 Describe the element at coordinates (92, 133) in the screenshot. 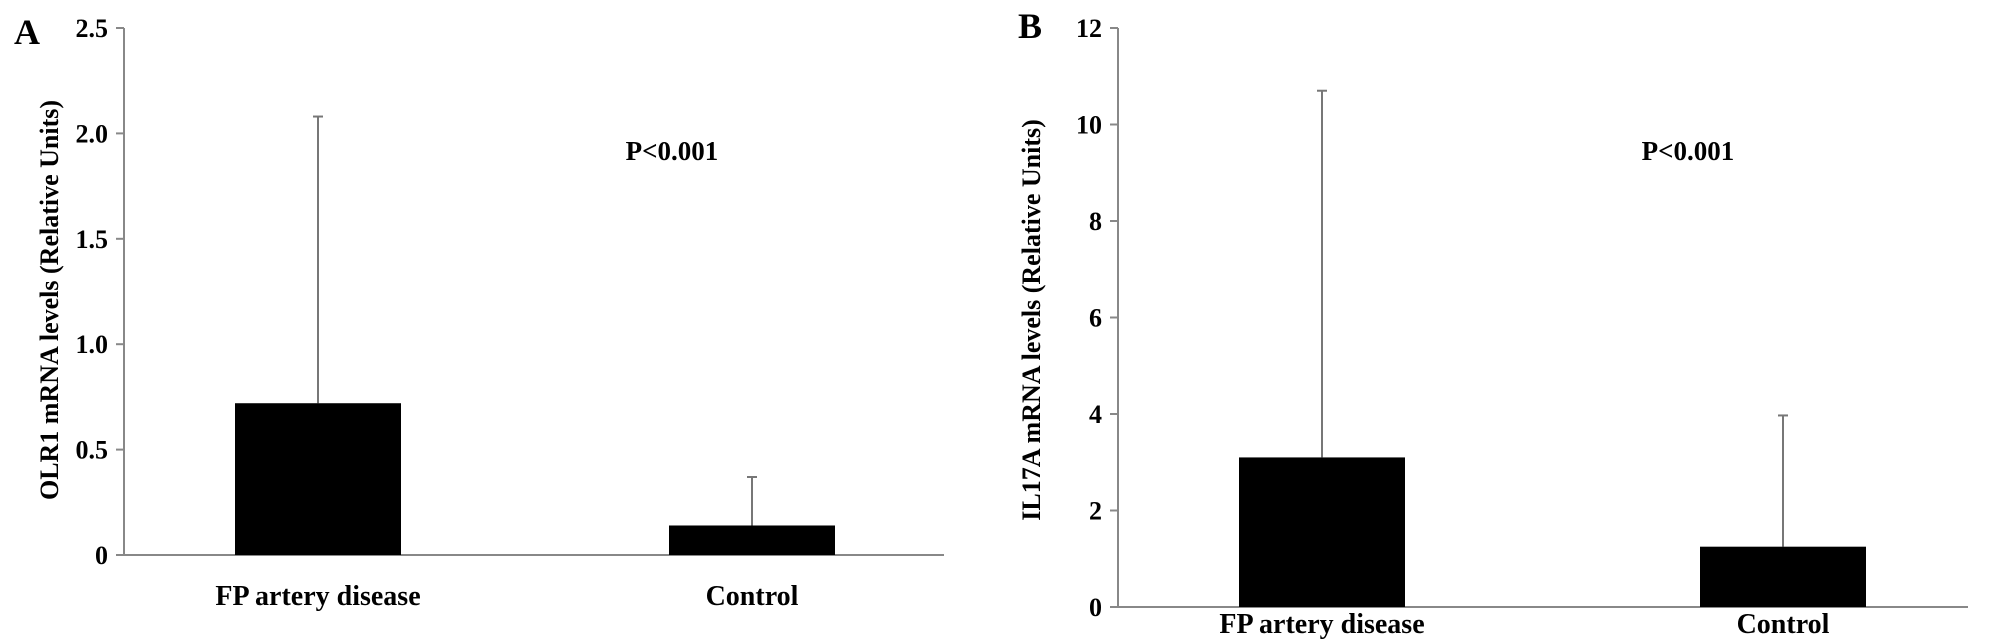

I see `y-tick-label: 2.0` at that location.